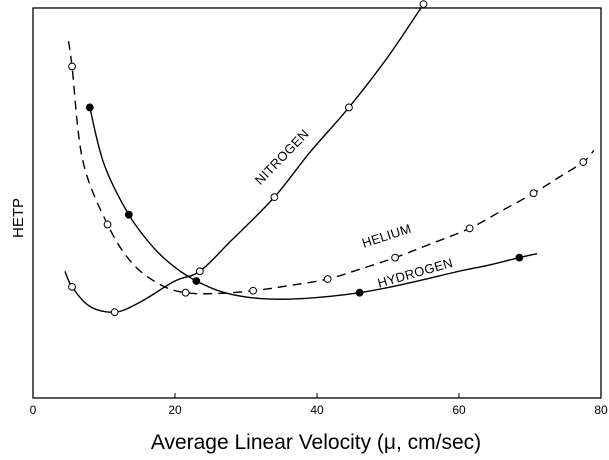  I want to click on x-tick-label: 20, so click(175, 410).